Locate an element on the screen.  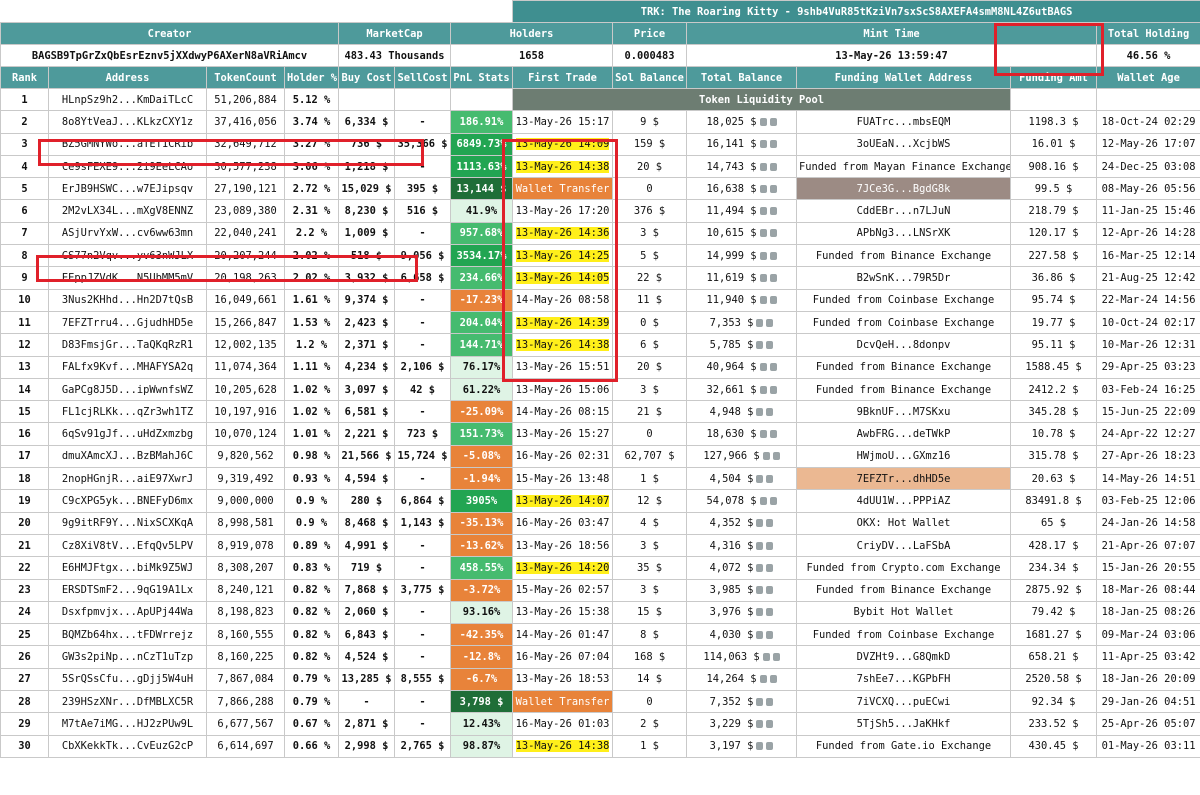
pnl: 3,798 $ is located at coordinates (481, 702).